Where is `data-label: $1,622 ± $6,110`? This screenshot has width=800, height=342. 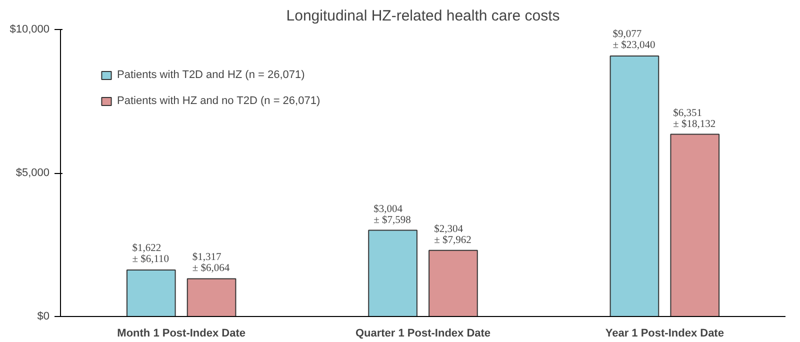
data-label: $1,622 ± $6,110 is located at coordinates (151, 254).